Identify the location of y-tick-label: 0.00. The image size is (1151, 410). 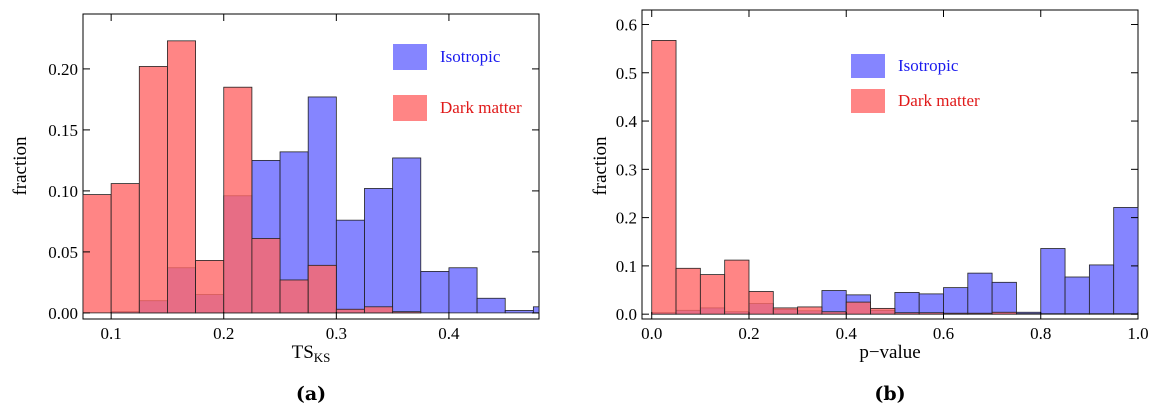
(63, 313).